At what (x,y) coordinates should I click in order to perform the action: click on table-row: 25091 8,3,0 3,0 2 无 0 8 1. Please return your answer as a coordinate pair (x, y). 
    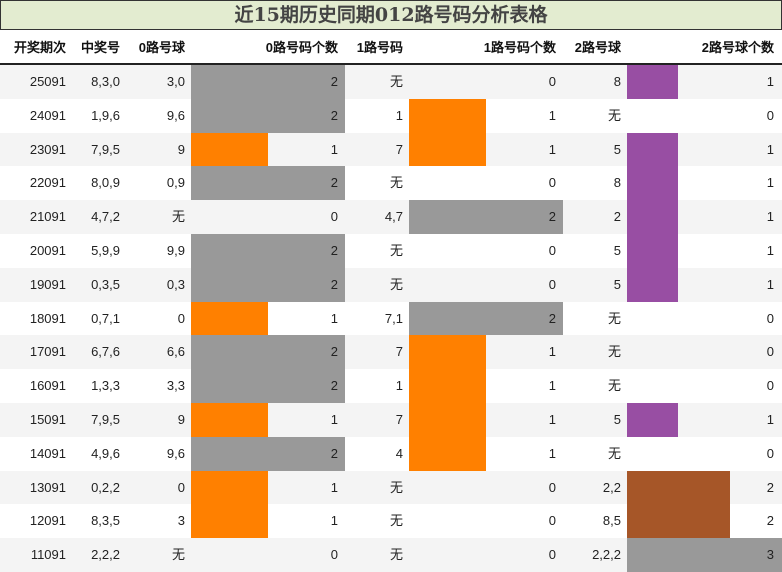
    Looking at the image, I should click on (391, 82).